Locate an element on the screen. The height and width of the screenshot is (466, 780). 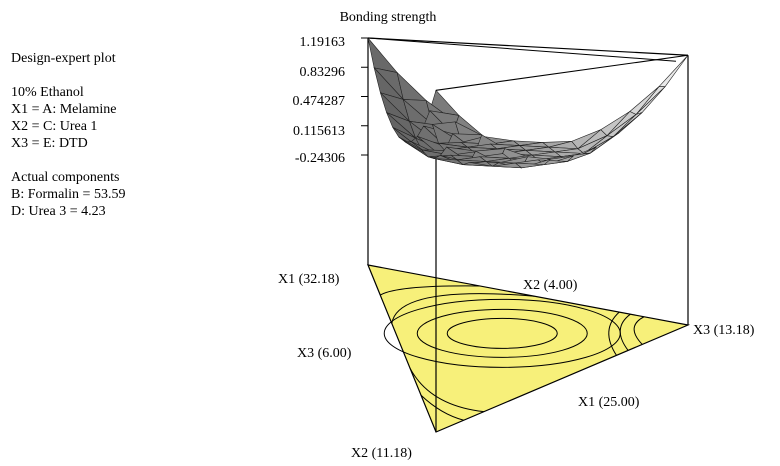
legend-title: Design-expert plot is located at coordinates (63, 58).